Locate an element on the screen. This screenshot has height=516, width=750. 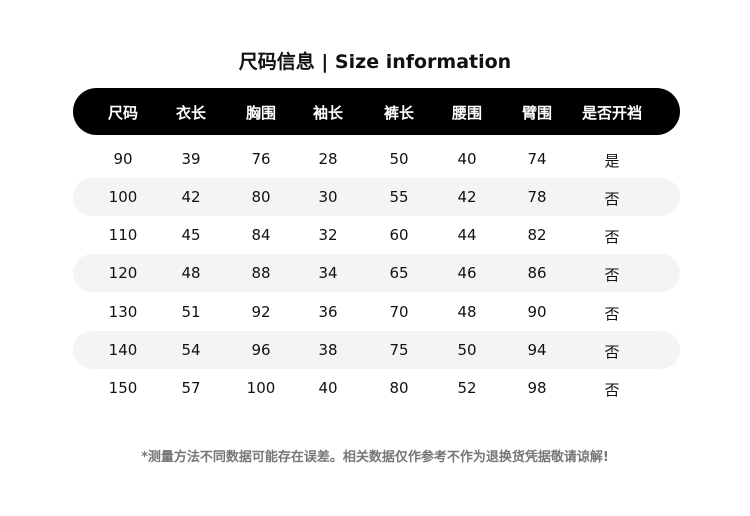
table-cell: 140 is located at coordinates (123, 350).